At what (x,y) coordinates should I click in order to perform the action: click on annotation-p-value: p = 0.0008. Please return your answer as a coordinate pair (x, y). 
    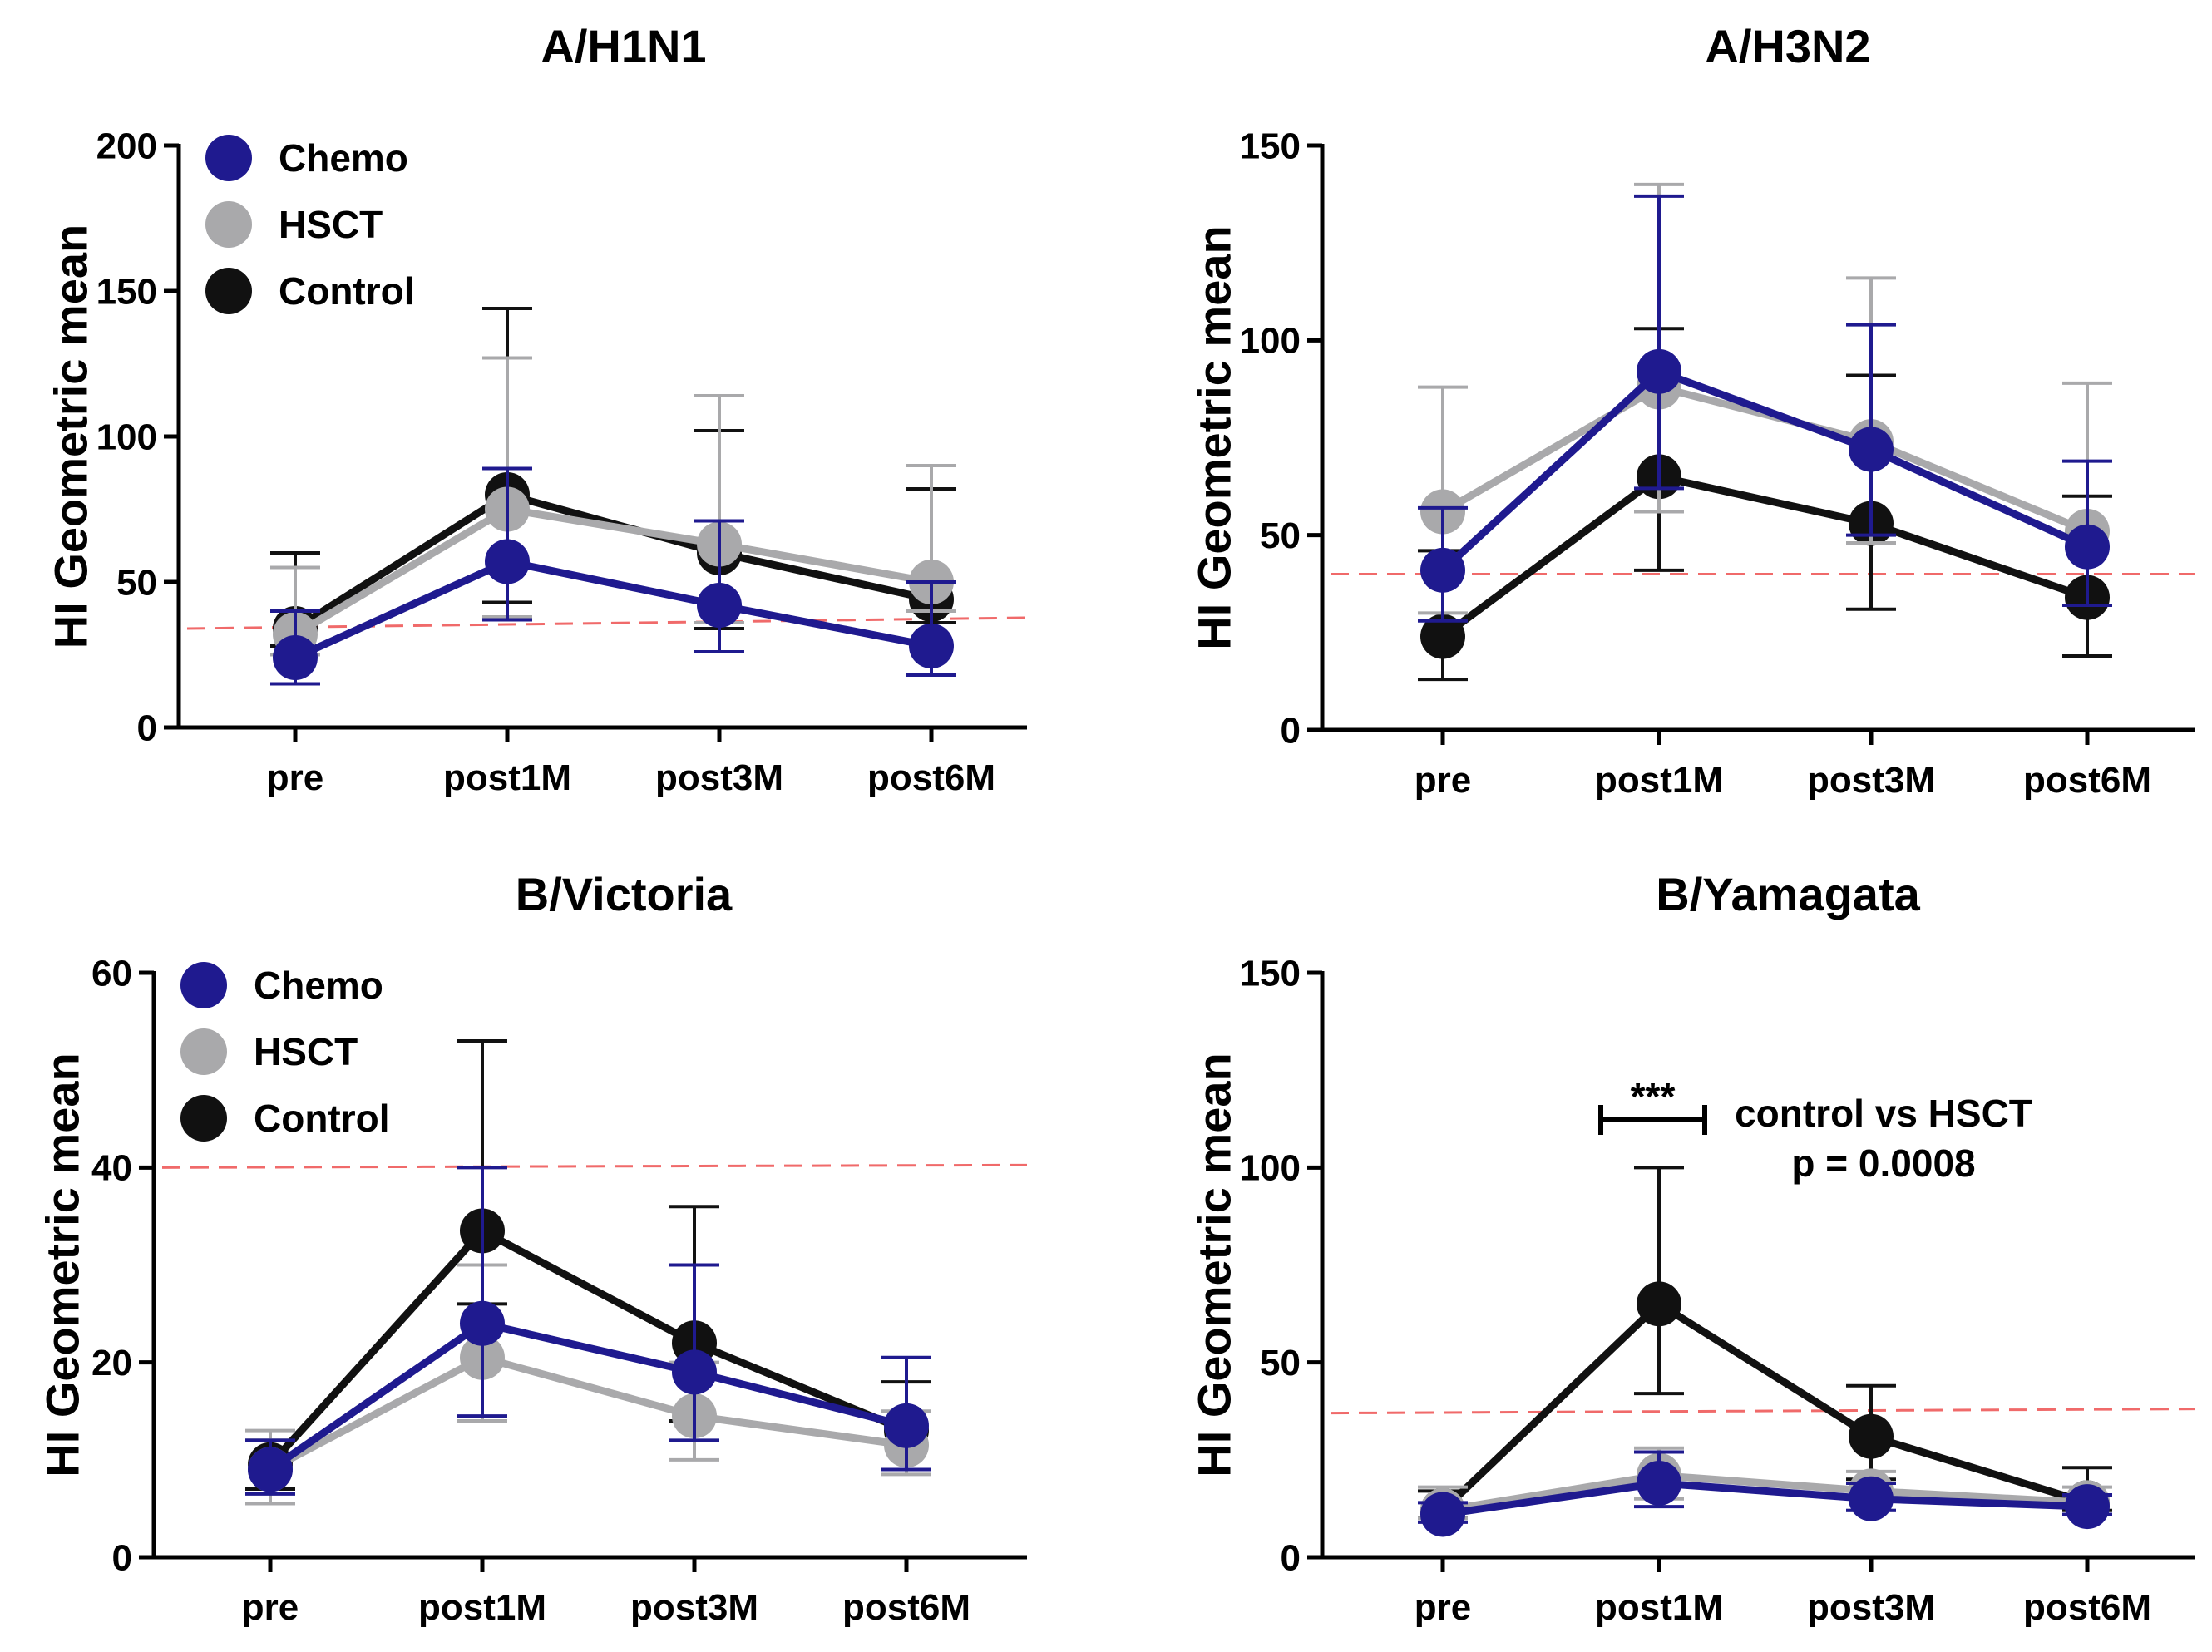
    Looking at the image, I should click on (1883, 1163).